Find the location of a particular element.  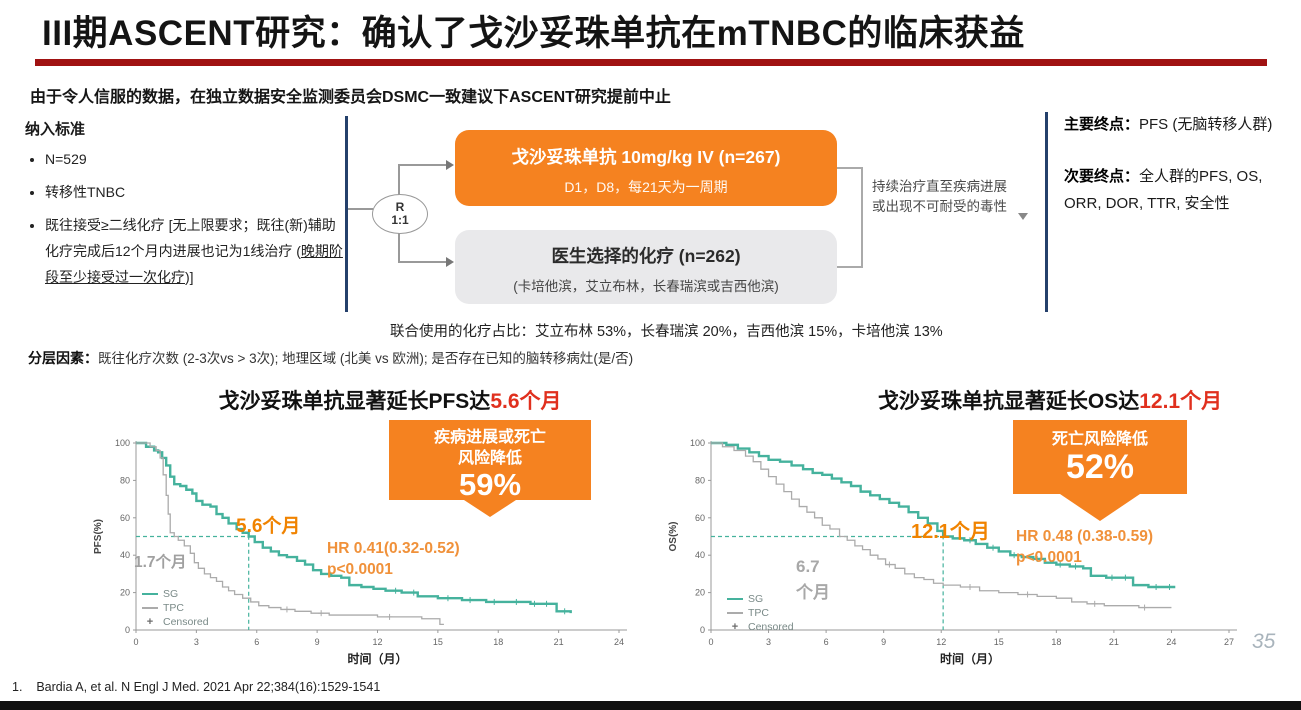

tpc-arm-box: 医生选择的化疗 (n=262) (卡培他滨，艾立布林，长春瑞滨或吉西他滨) is located at coordinates (646, 267).